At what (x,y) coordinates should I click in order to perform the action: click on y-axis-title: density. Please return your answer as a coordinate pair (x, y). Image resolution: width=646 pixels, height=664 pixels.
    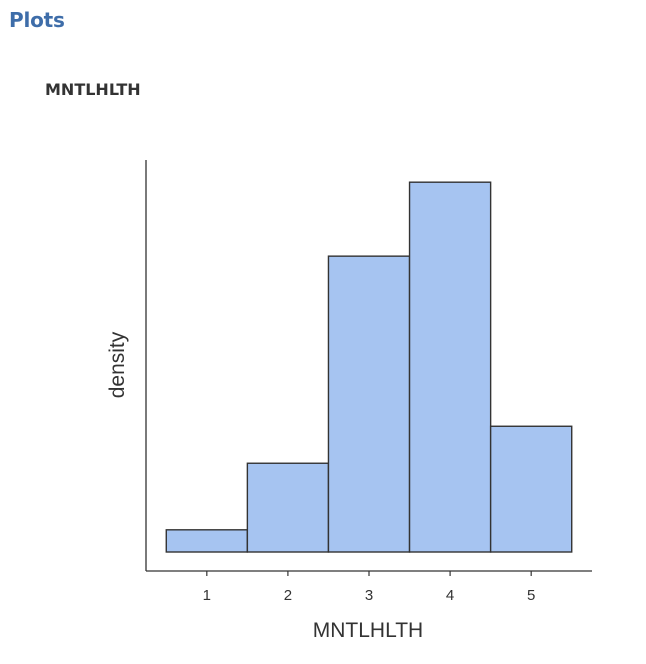
    Looking at the image, I should click on (117, 364).